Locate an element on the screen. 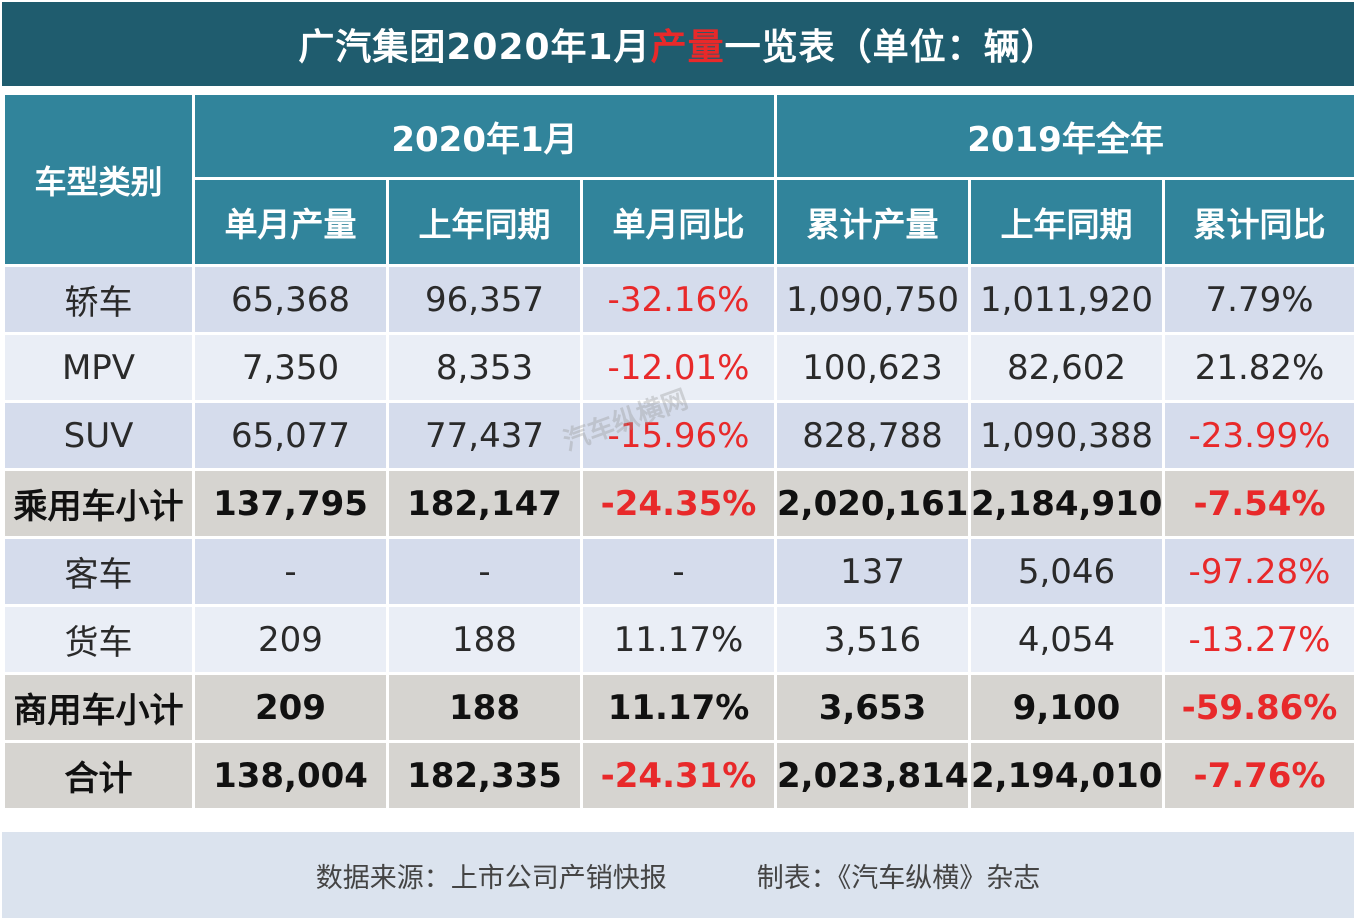  table-row: 商用车小计 209 188 11.17% 3,653 9,100 -59.86% is located at coordinates (679, 707).